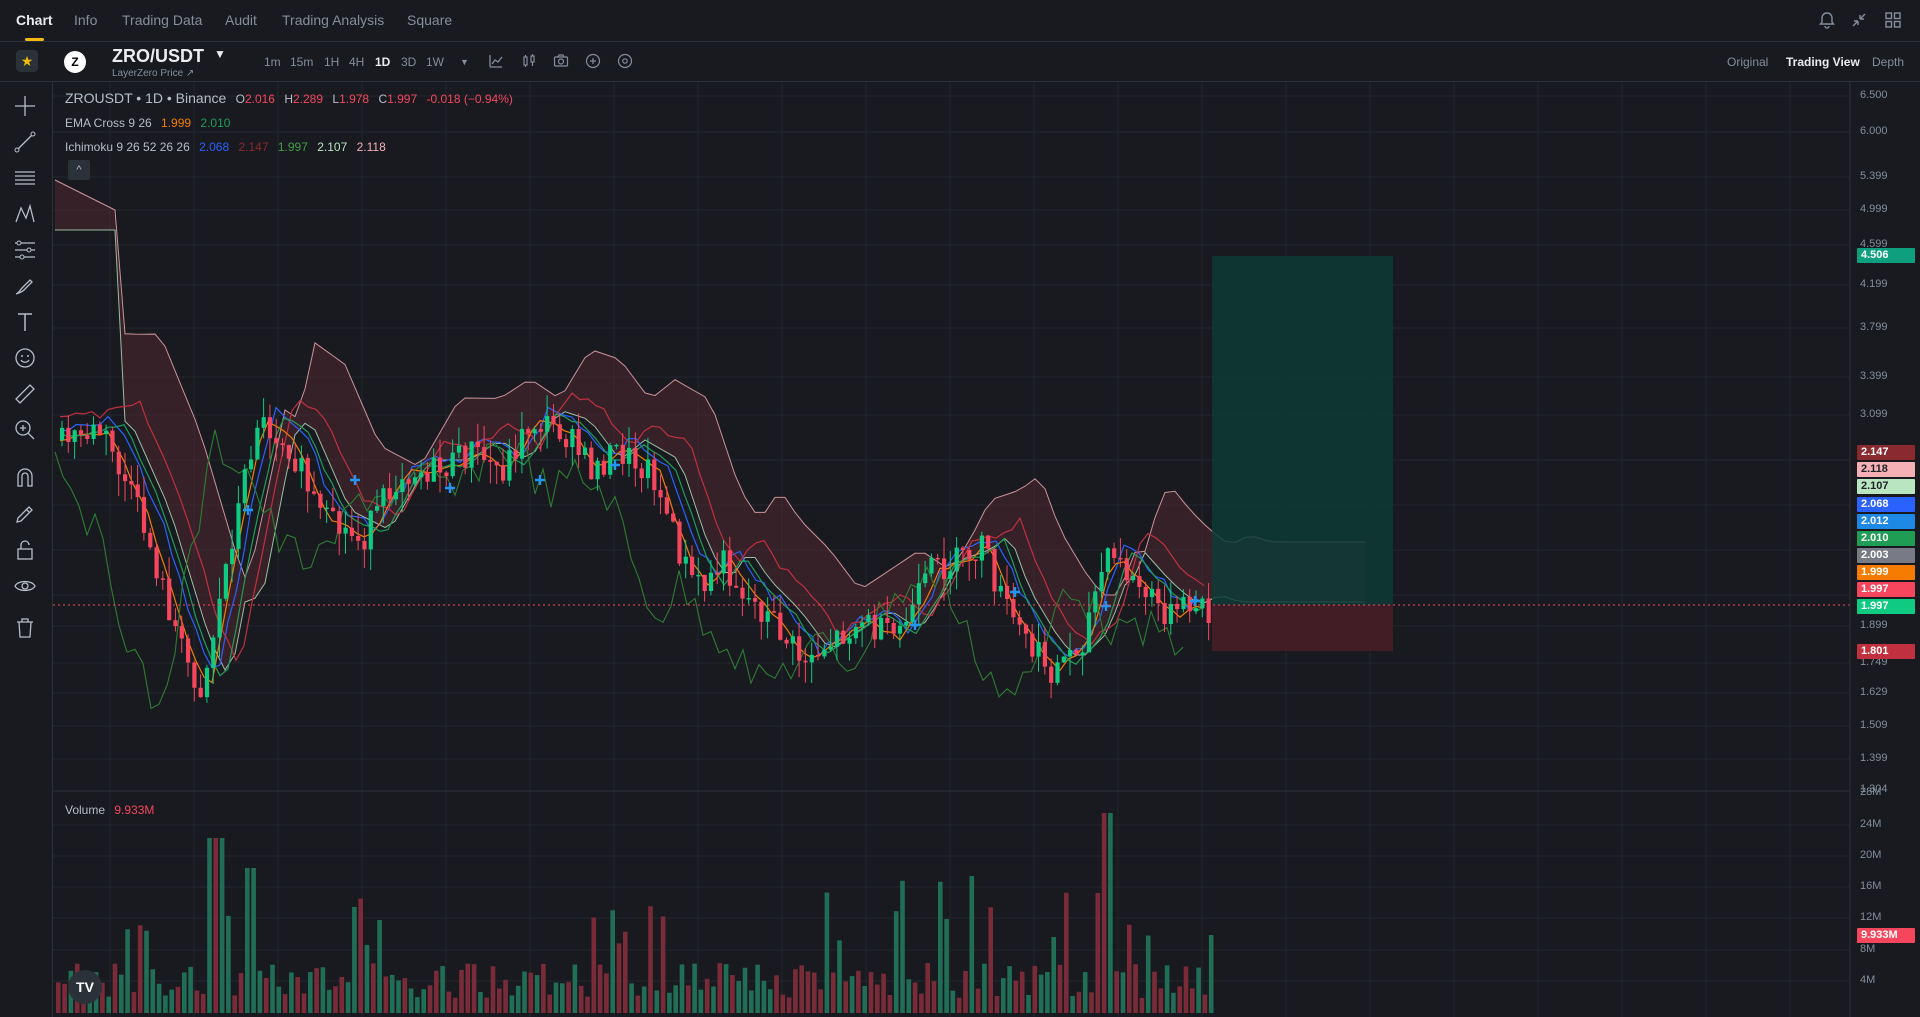  Describe the element at coordinates (162, 20) in the screenshot. I see `tab-trading-data: Trading Data` at that location.